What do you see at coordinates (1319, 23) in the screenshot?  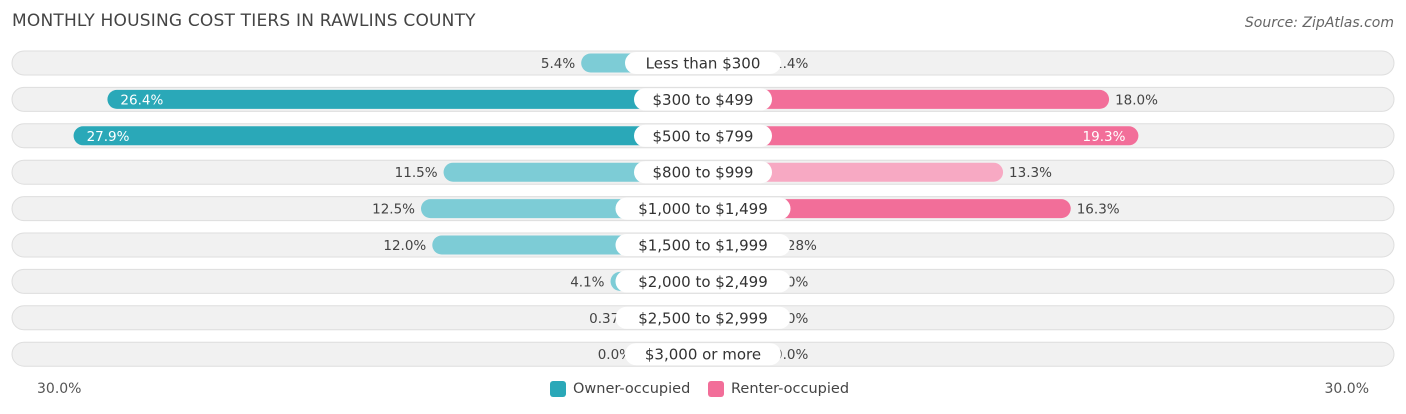 I see `source-note: Source: ZipAtlas.com` at bounding box center [1319, 23].